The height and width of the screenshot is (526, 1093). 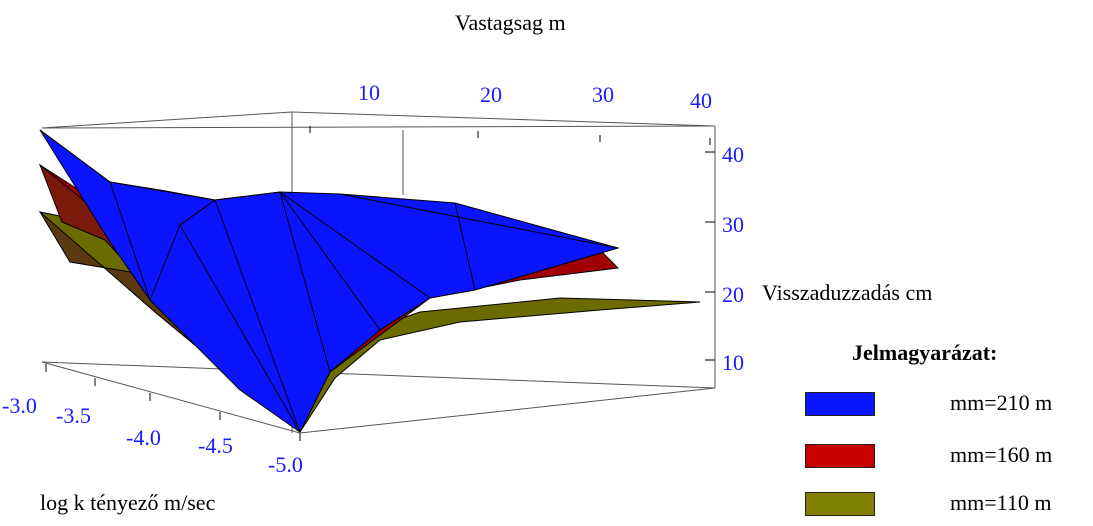 What do you see at coordinates (733, 362) in the screenshot?
I see `z-tick-label-0: 10` at bounding box center [733, 362].